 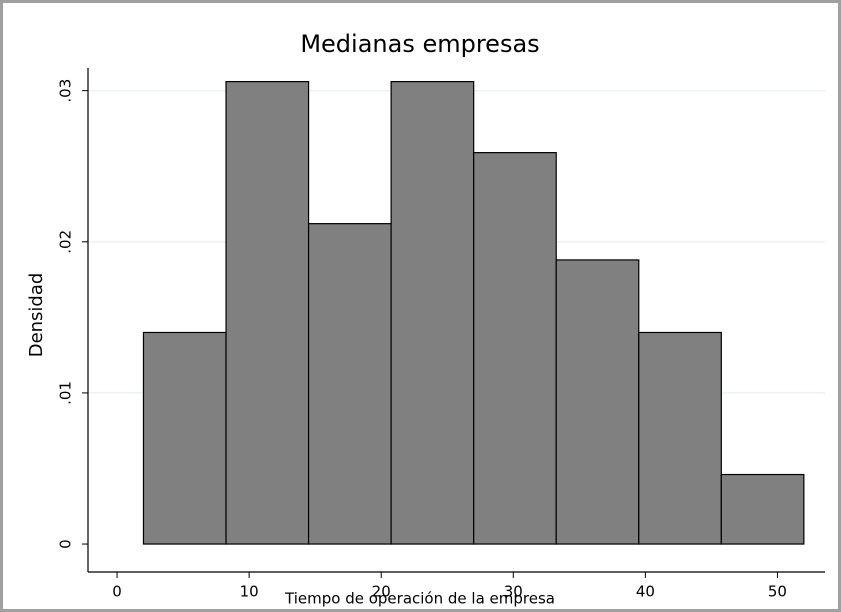 What do you see at coordinates (249, 592) in the screenshot?
I see `x-tick-label: 10` at bounding box center [249, 592].